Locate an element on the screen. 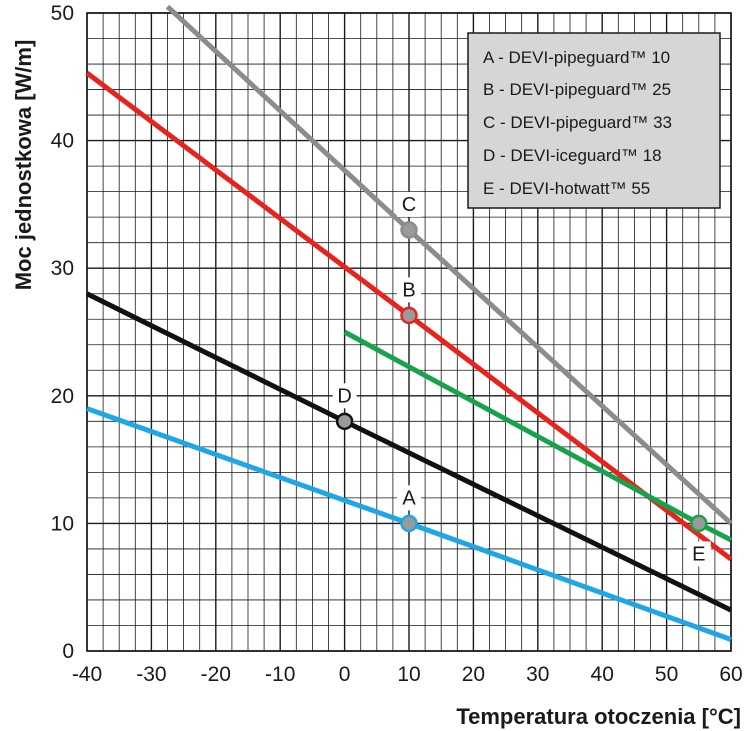 The height and width of the screenshot is (731, 744). point-label-bg-e is located at coordinates (698, 554).